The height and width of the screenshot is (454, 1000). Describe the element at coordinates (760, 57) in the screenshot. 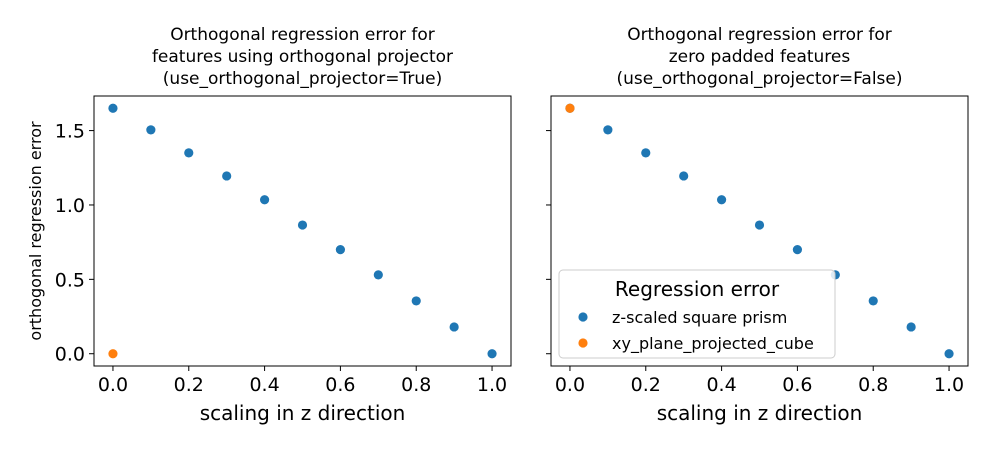

I see `chart-title-line: zero padded features` at that location.